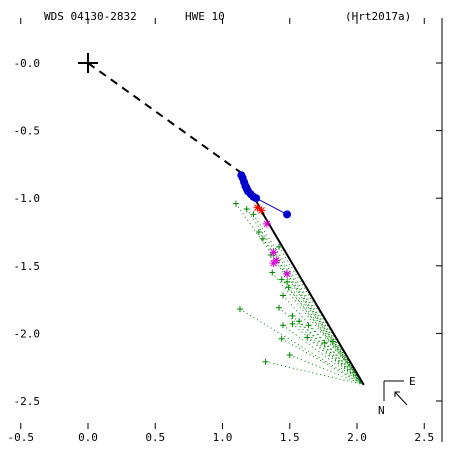 The image size is (450, 450). I want to click on motion-arrow-shaft, so click(401, 398).